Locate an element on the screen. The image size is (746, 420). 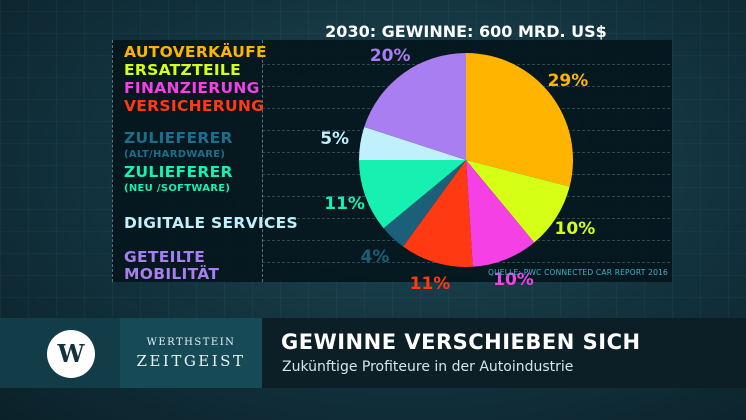
brand-name-bottom: ZEITGEIST is located at coordinates (191, 361).